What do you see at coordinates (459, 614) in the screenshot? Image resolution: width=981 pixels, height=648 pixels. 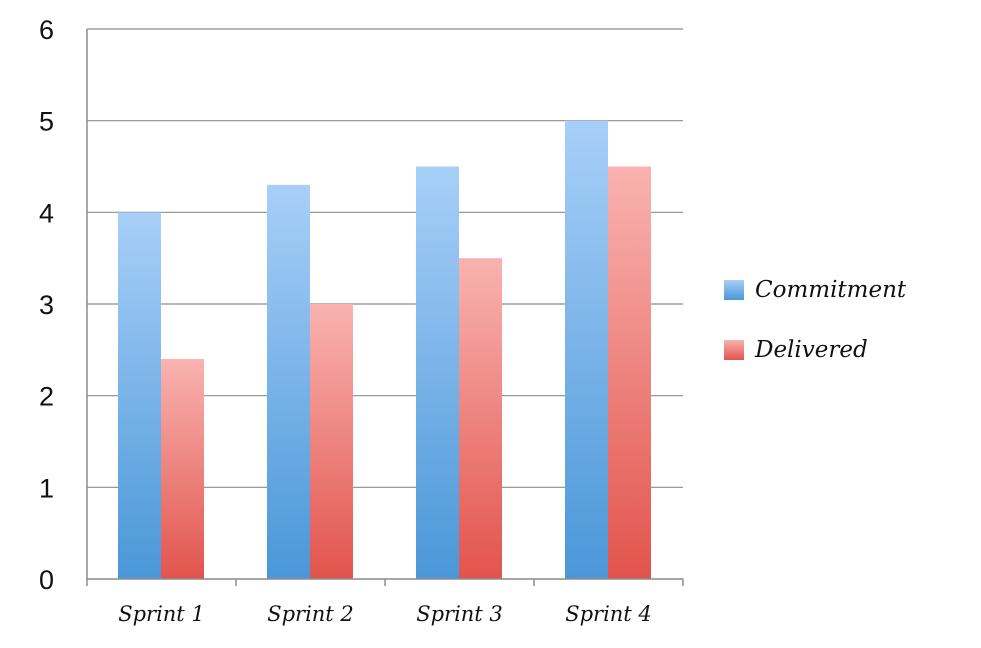 I see `x-tick-label-sprint-3: Sprint 3` at bounding box center [459, 614].